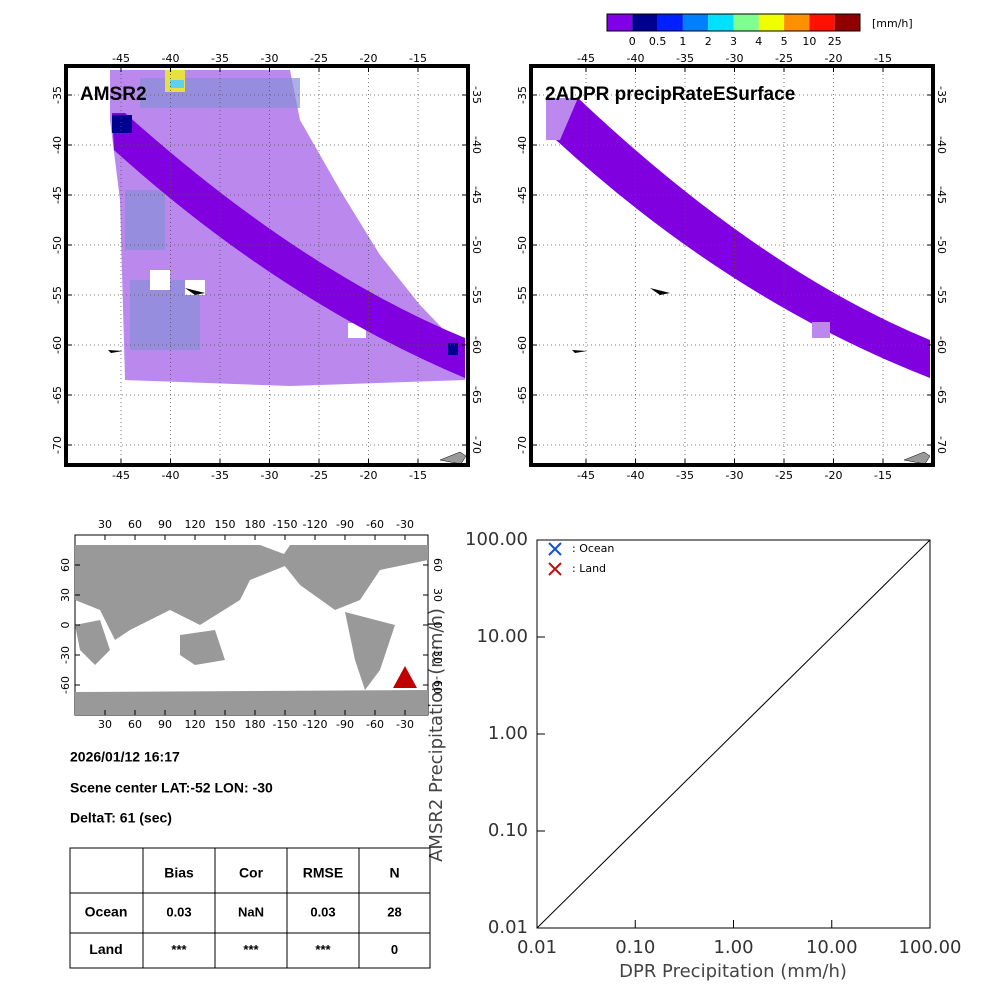 The width and height of the screenshot is (1000, 1000). What do you see at coordinates (809, 41) in the screenshot?
I see `colorbar-label: 10` at bounding box center [809, 41].